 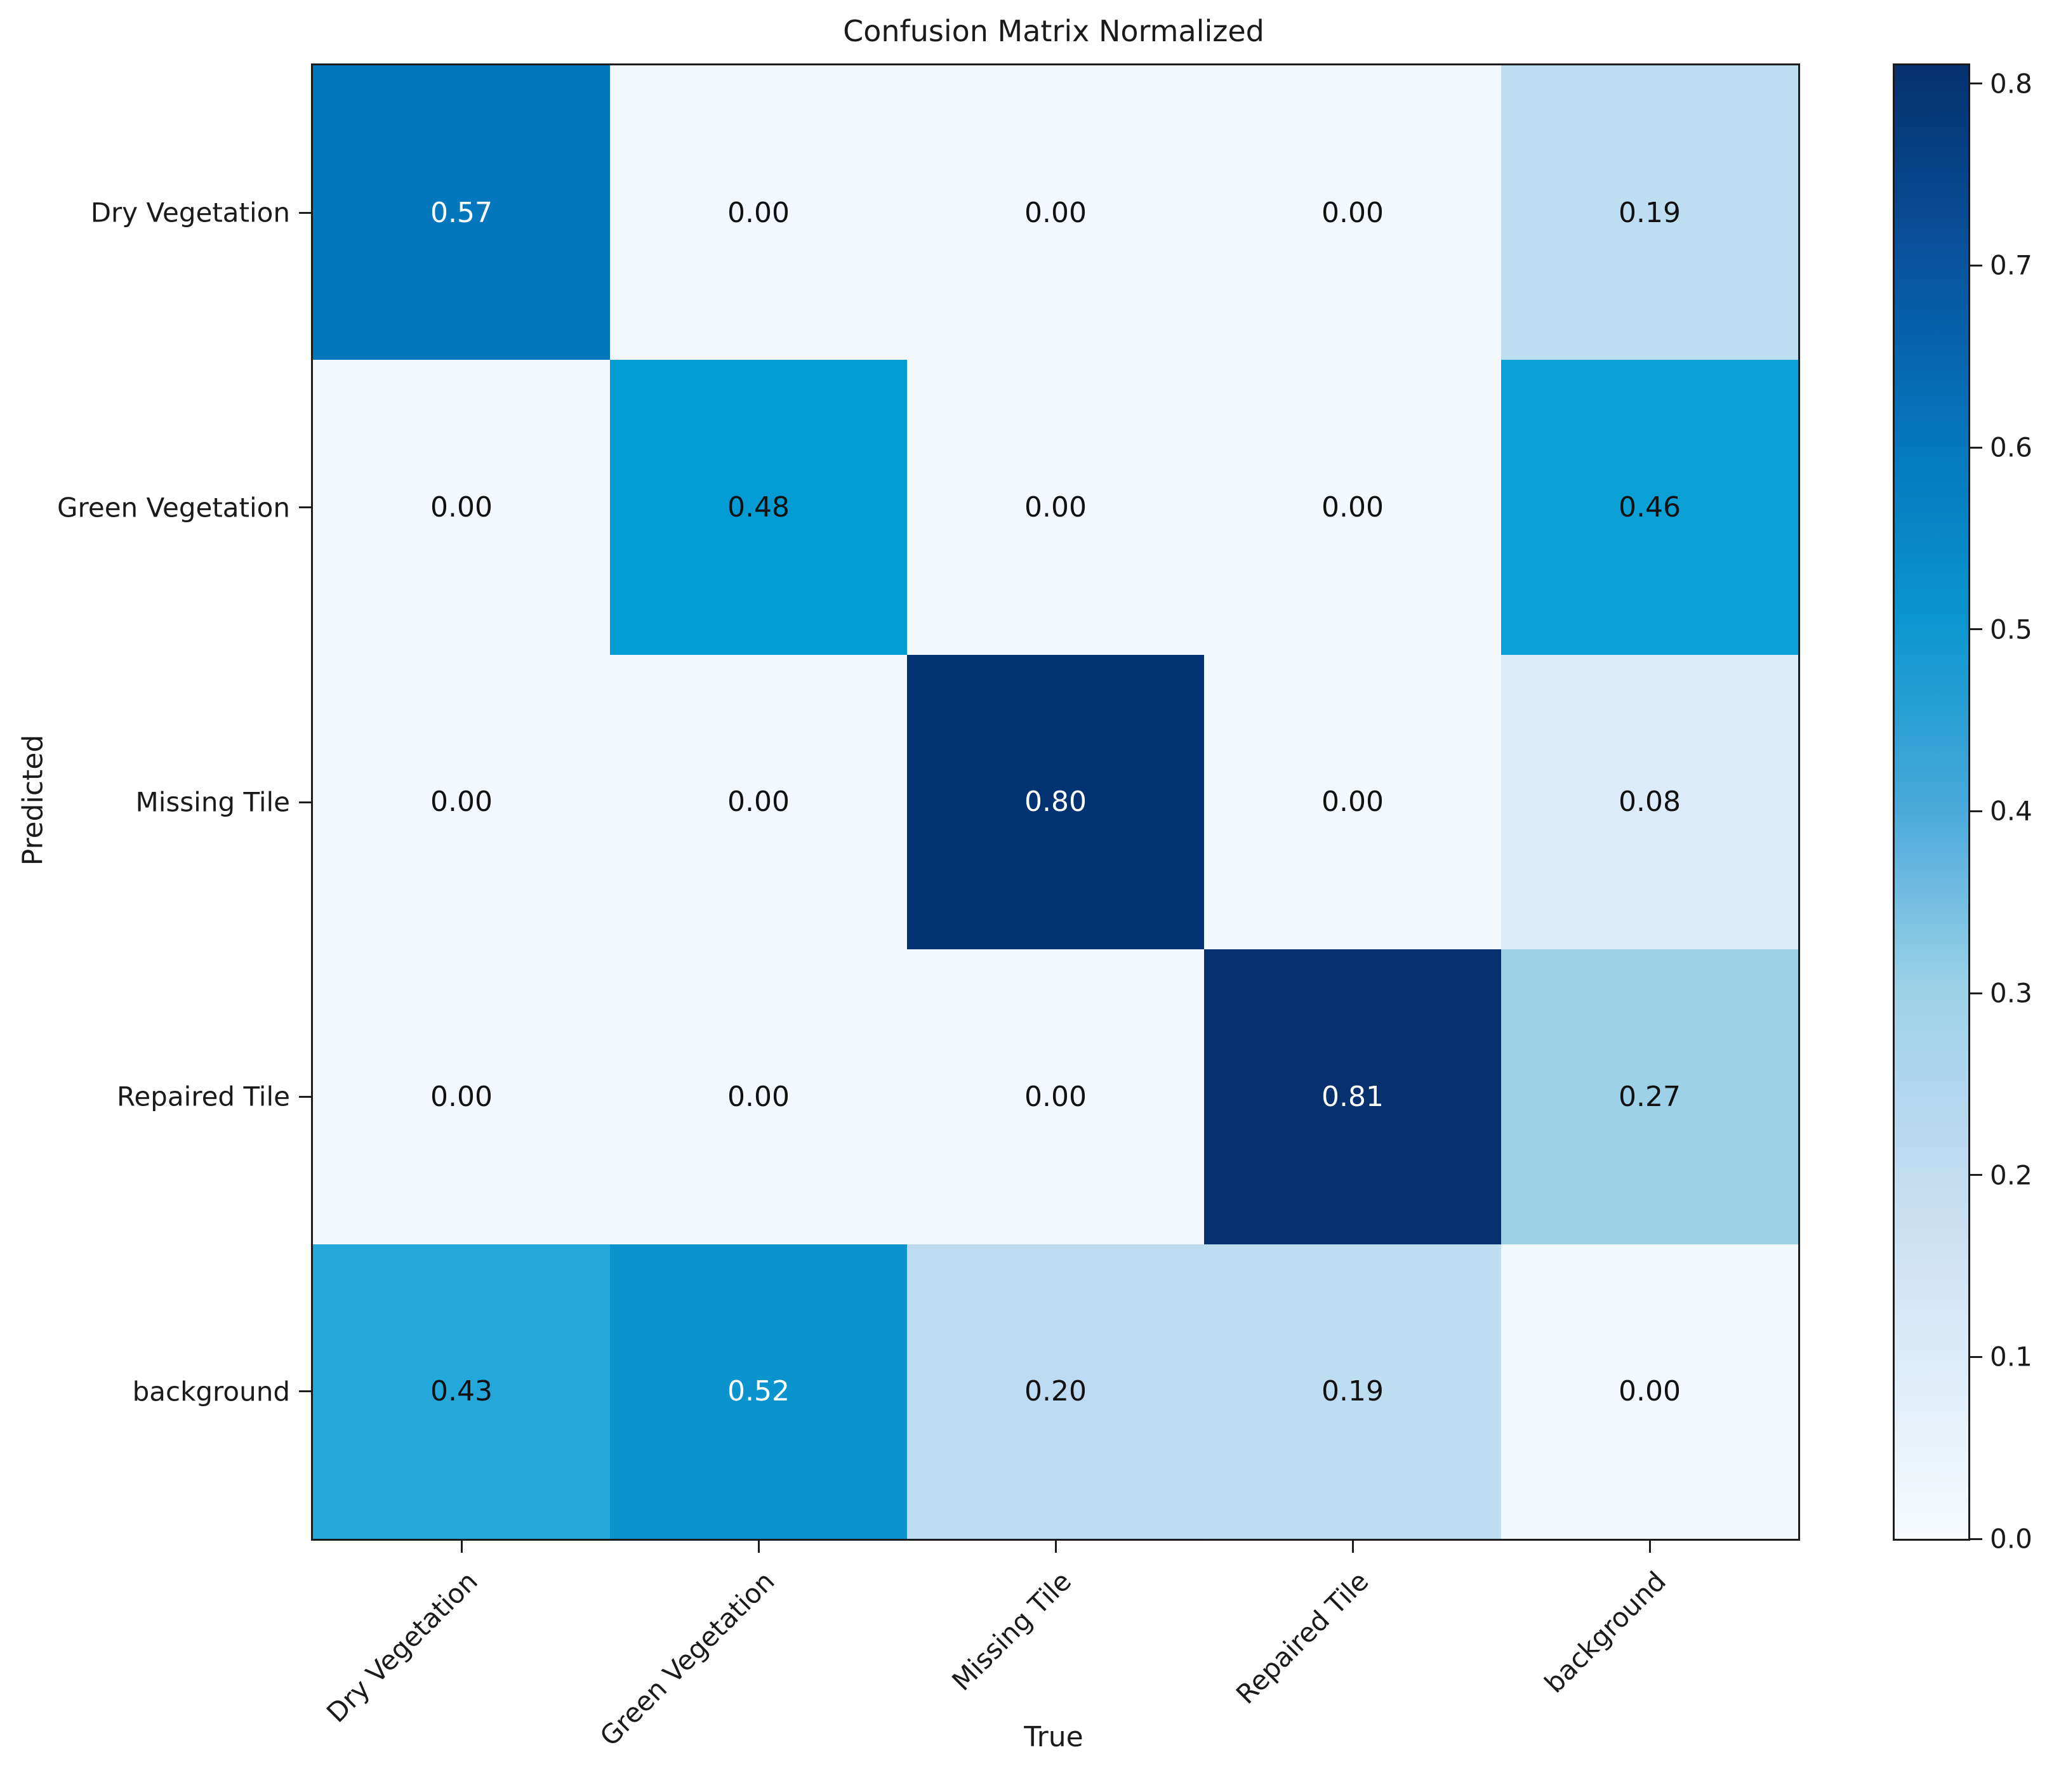 What do you see at coordinates (1053, 31) in the screenshot?
I see `chart-title: Confusion Matrix Normalized` at bounding box center [1053, 31].